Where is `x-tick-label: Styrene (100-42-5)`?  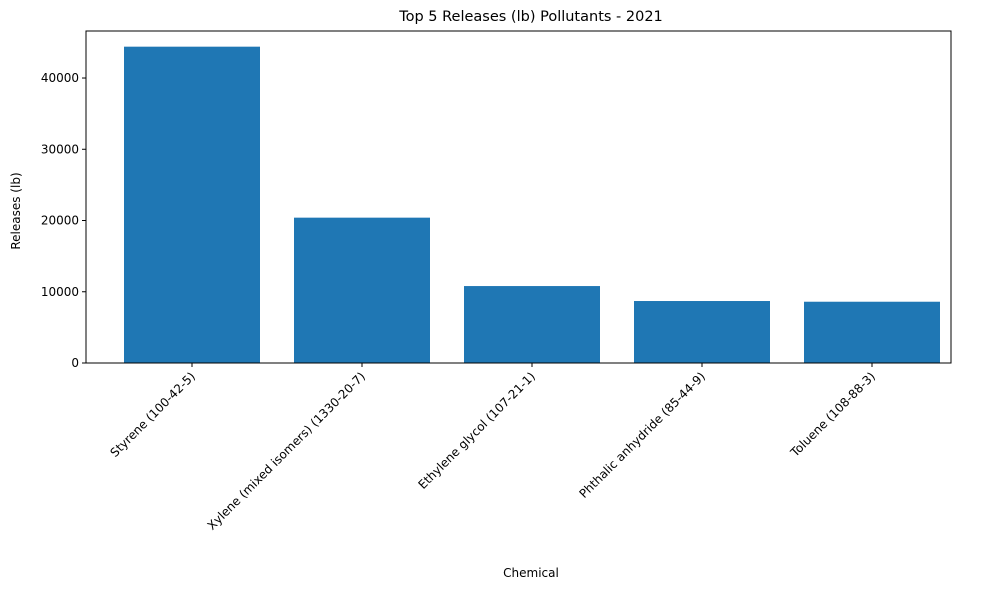
x-tick-label: Styrene (100-42-5) is located at coordinates (153, 414).